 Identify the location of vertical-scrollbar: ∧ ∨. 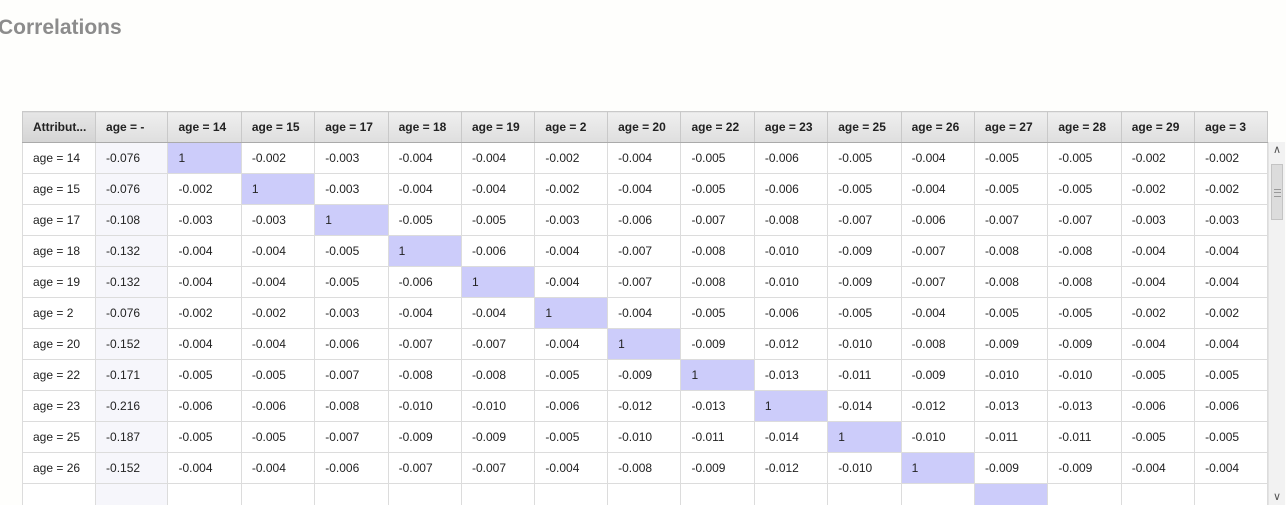
(1276, 323).